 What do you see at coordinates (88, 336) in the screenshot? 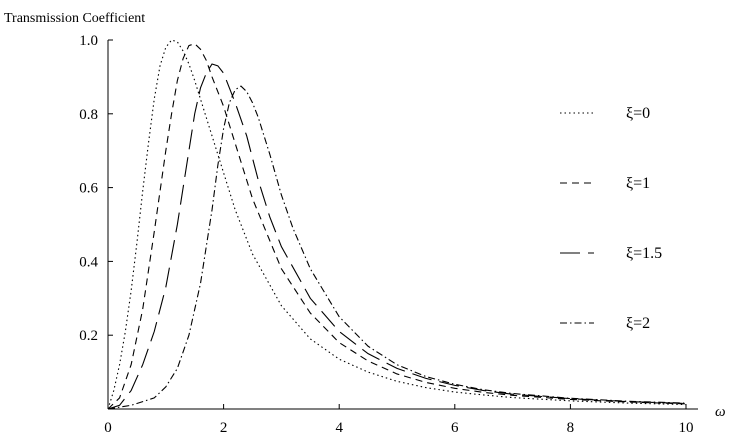
I see `y-tick-label: 0.2` at bounding box center [88, 336].